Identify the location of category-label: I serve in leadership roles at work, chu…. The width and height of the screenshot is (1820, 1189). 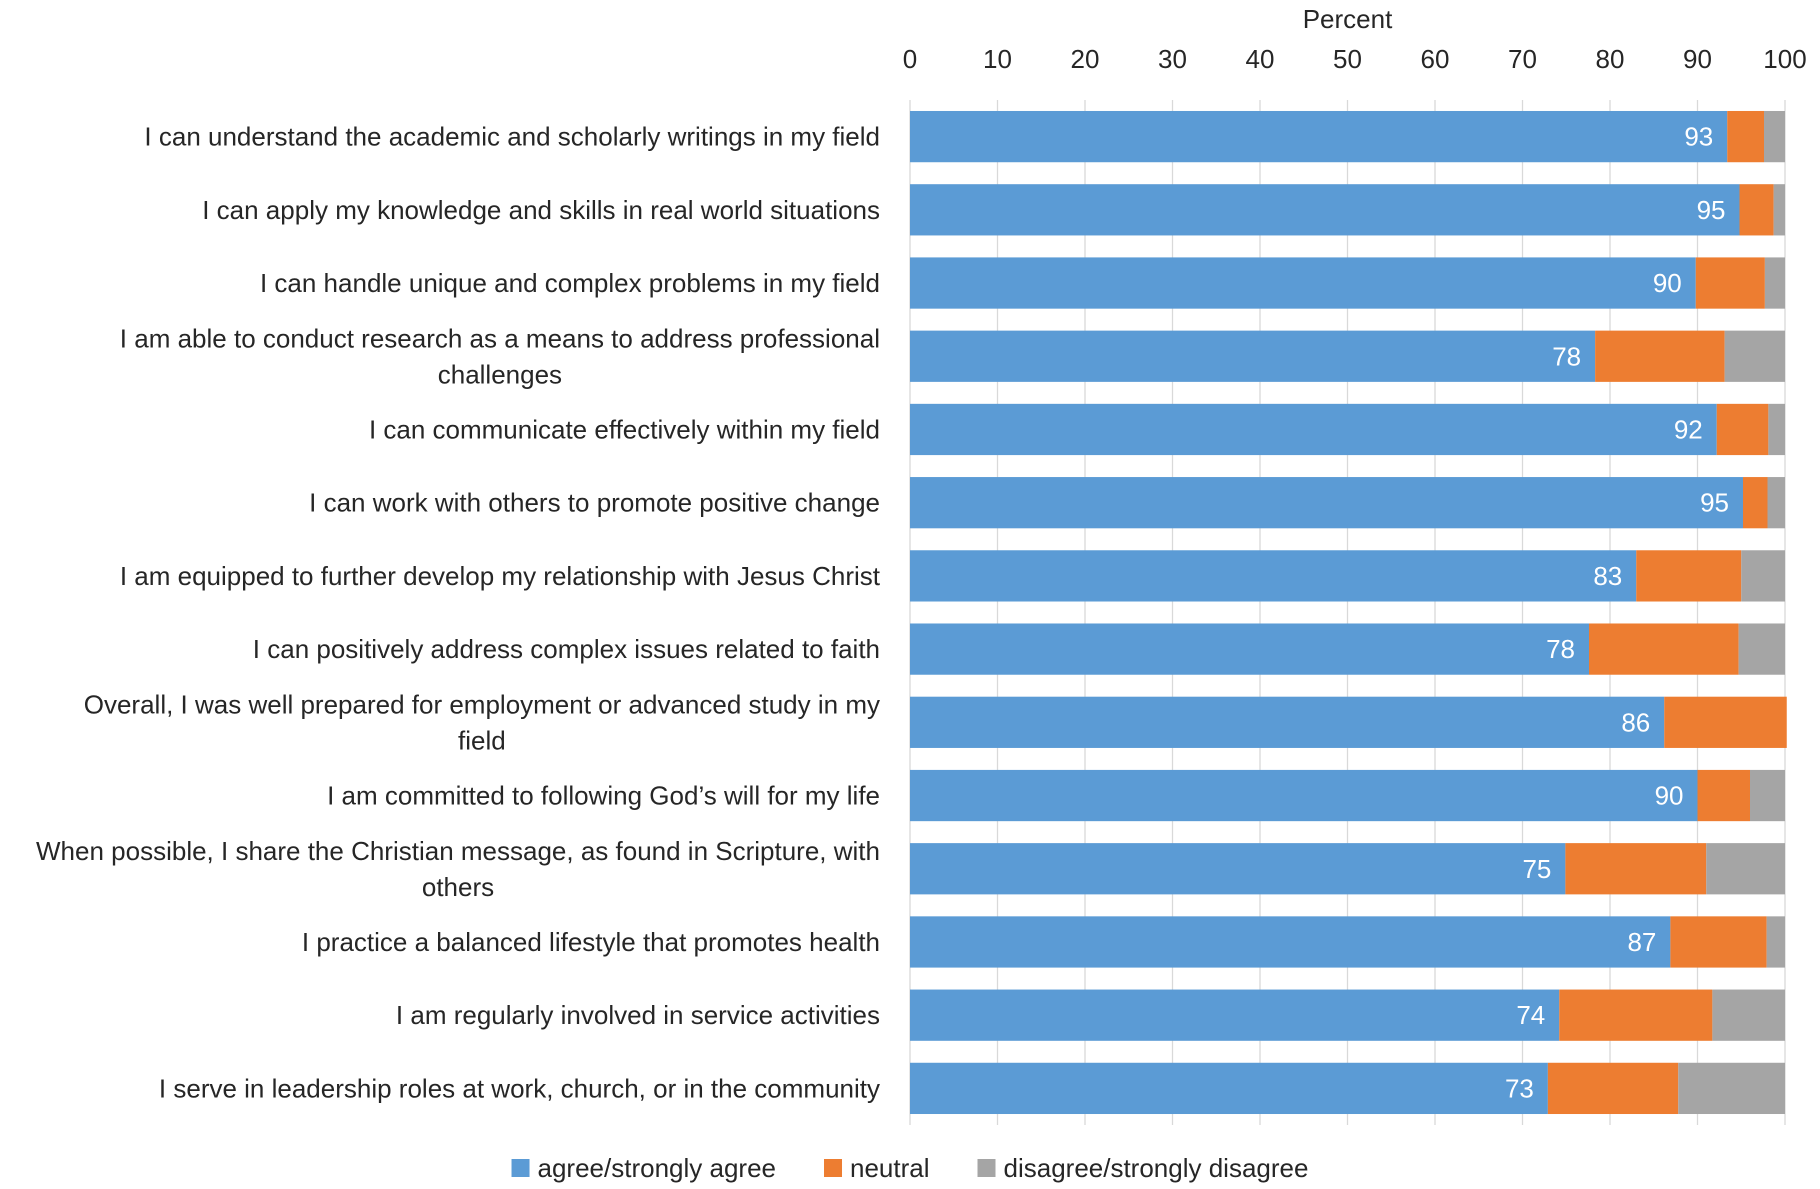
(519, 1088).